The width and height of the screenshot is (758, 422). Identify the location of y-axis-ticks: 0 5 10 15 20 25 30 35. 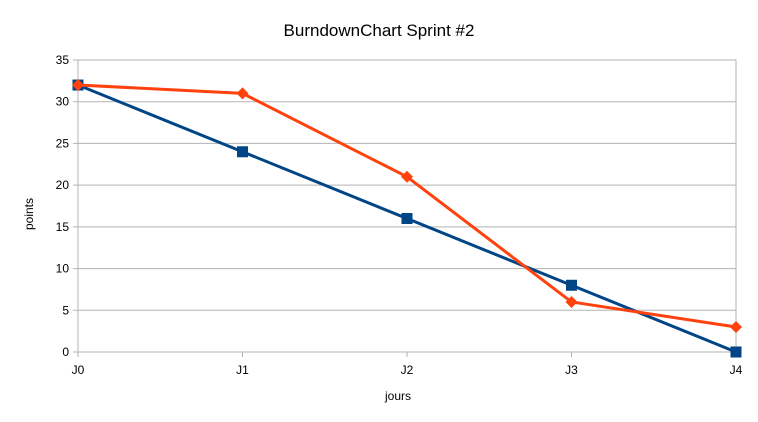
(63, 206).